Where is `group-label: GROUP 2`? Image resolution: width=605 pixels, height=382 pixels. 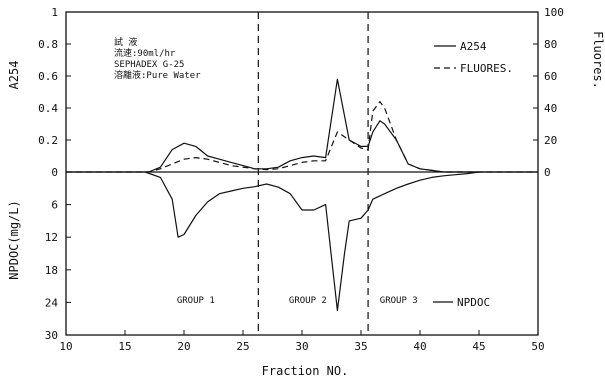 group-label: GROUP 2 is located at coordinates (308, 301).